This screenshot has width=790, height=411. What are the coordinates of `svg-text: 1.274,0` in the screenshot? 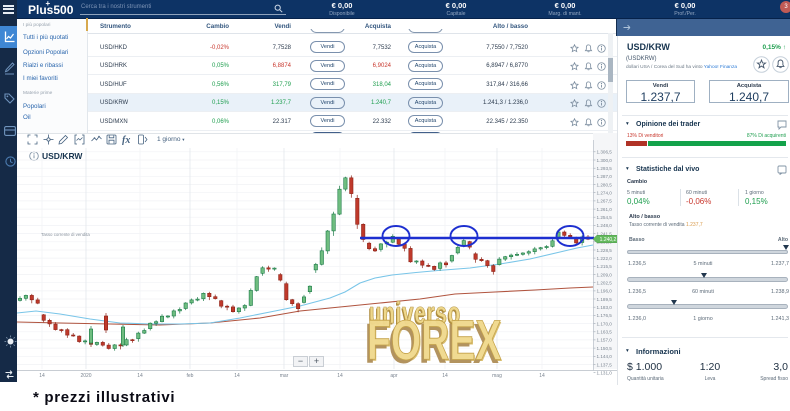 It's located at (605, 193).